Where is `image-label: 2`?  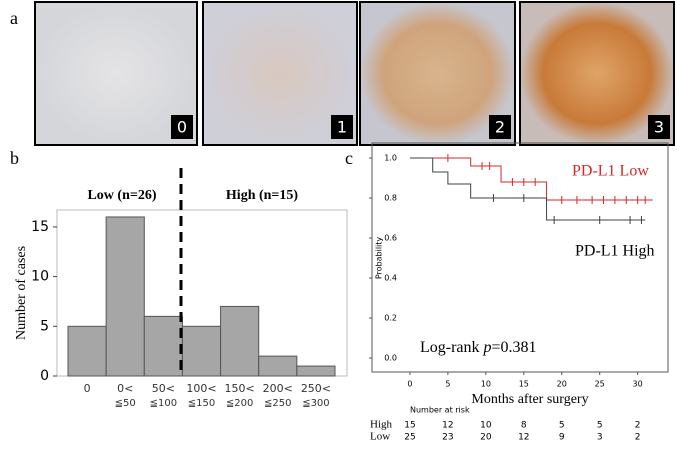 image-label: 2 is located at coordinates (500, 127).